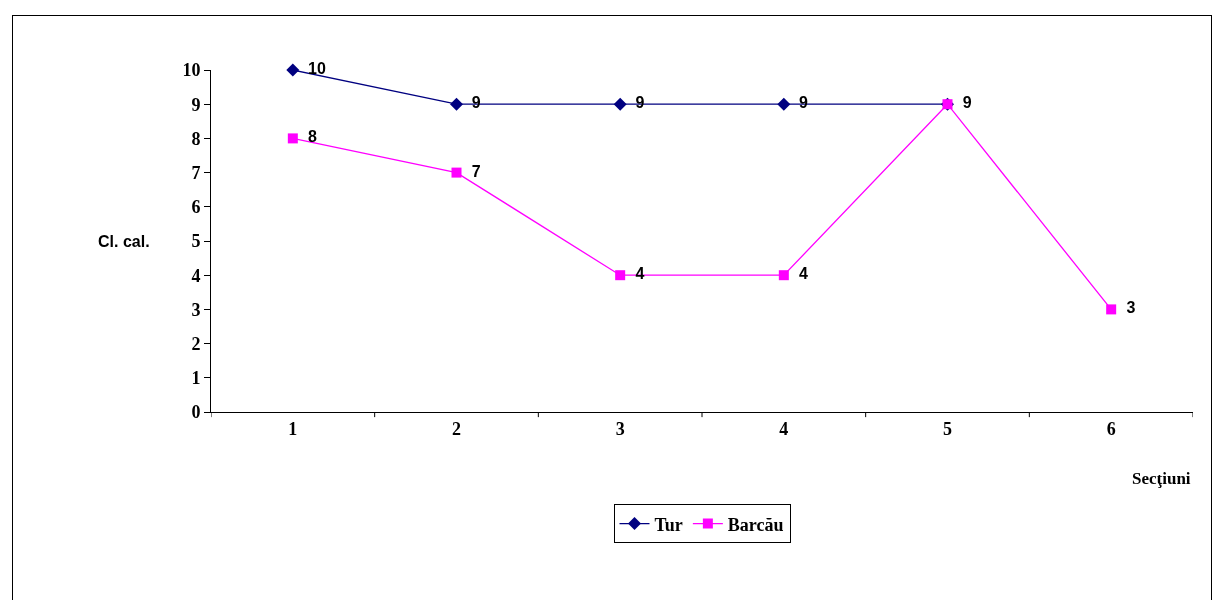 This screenshot has height=600, width=1212. I want to click on data-label: 10, so click(313, 68).